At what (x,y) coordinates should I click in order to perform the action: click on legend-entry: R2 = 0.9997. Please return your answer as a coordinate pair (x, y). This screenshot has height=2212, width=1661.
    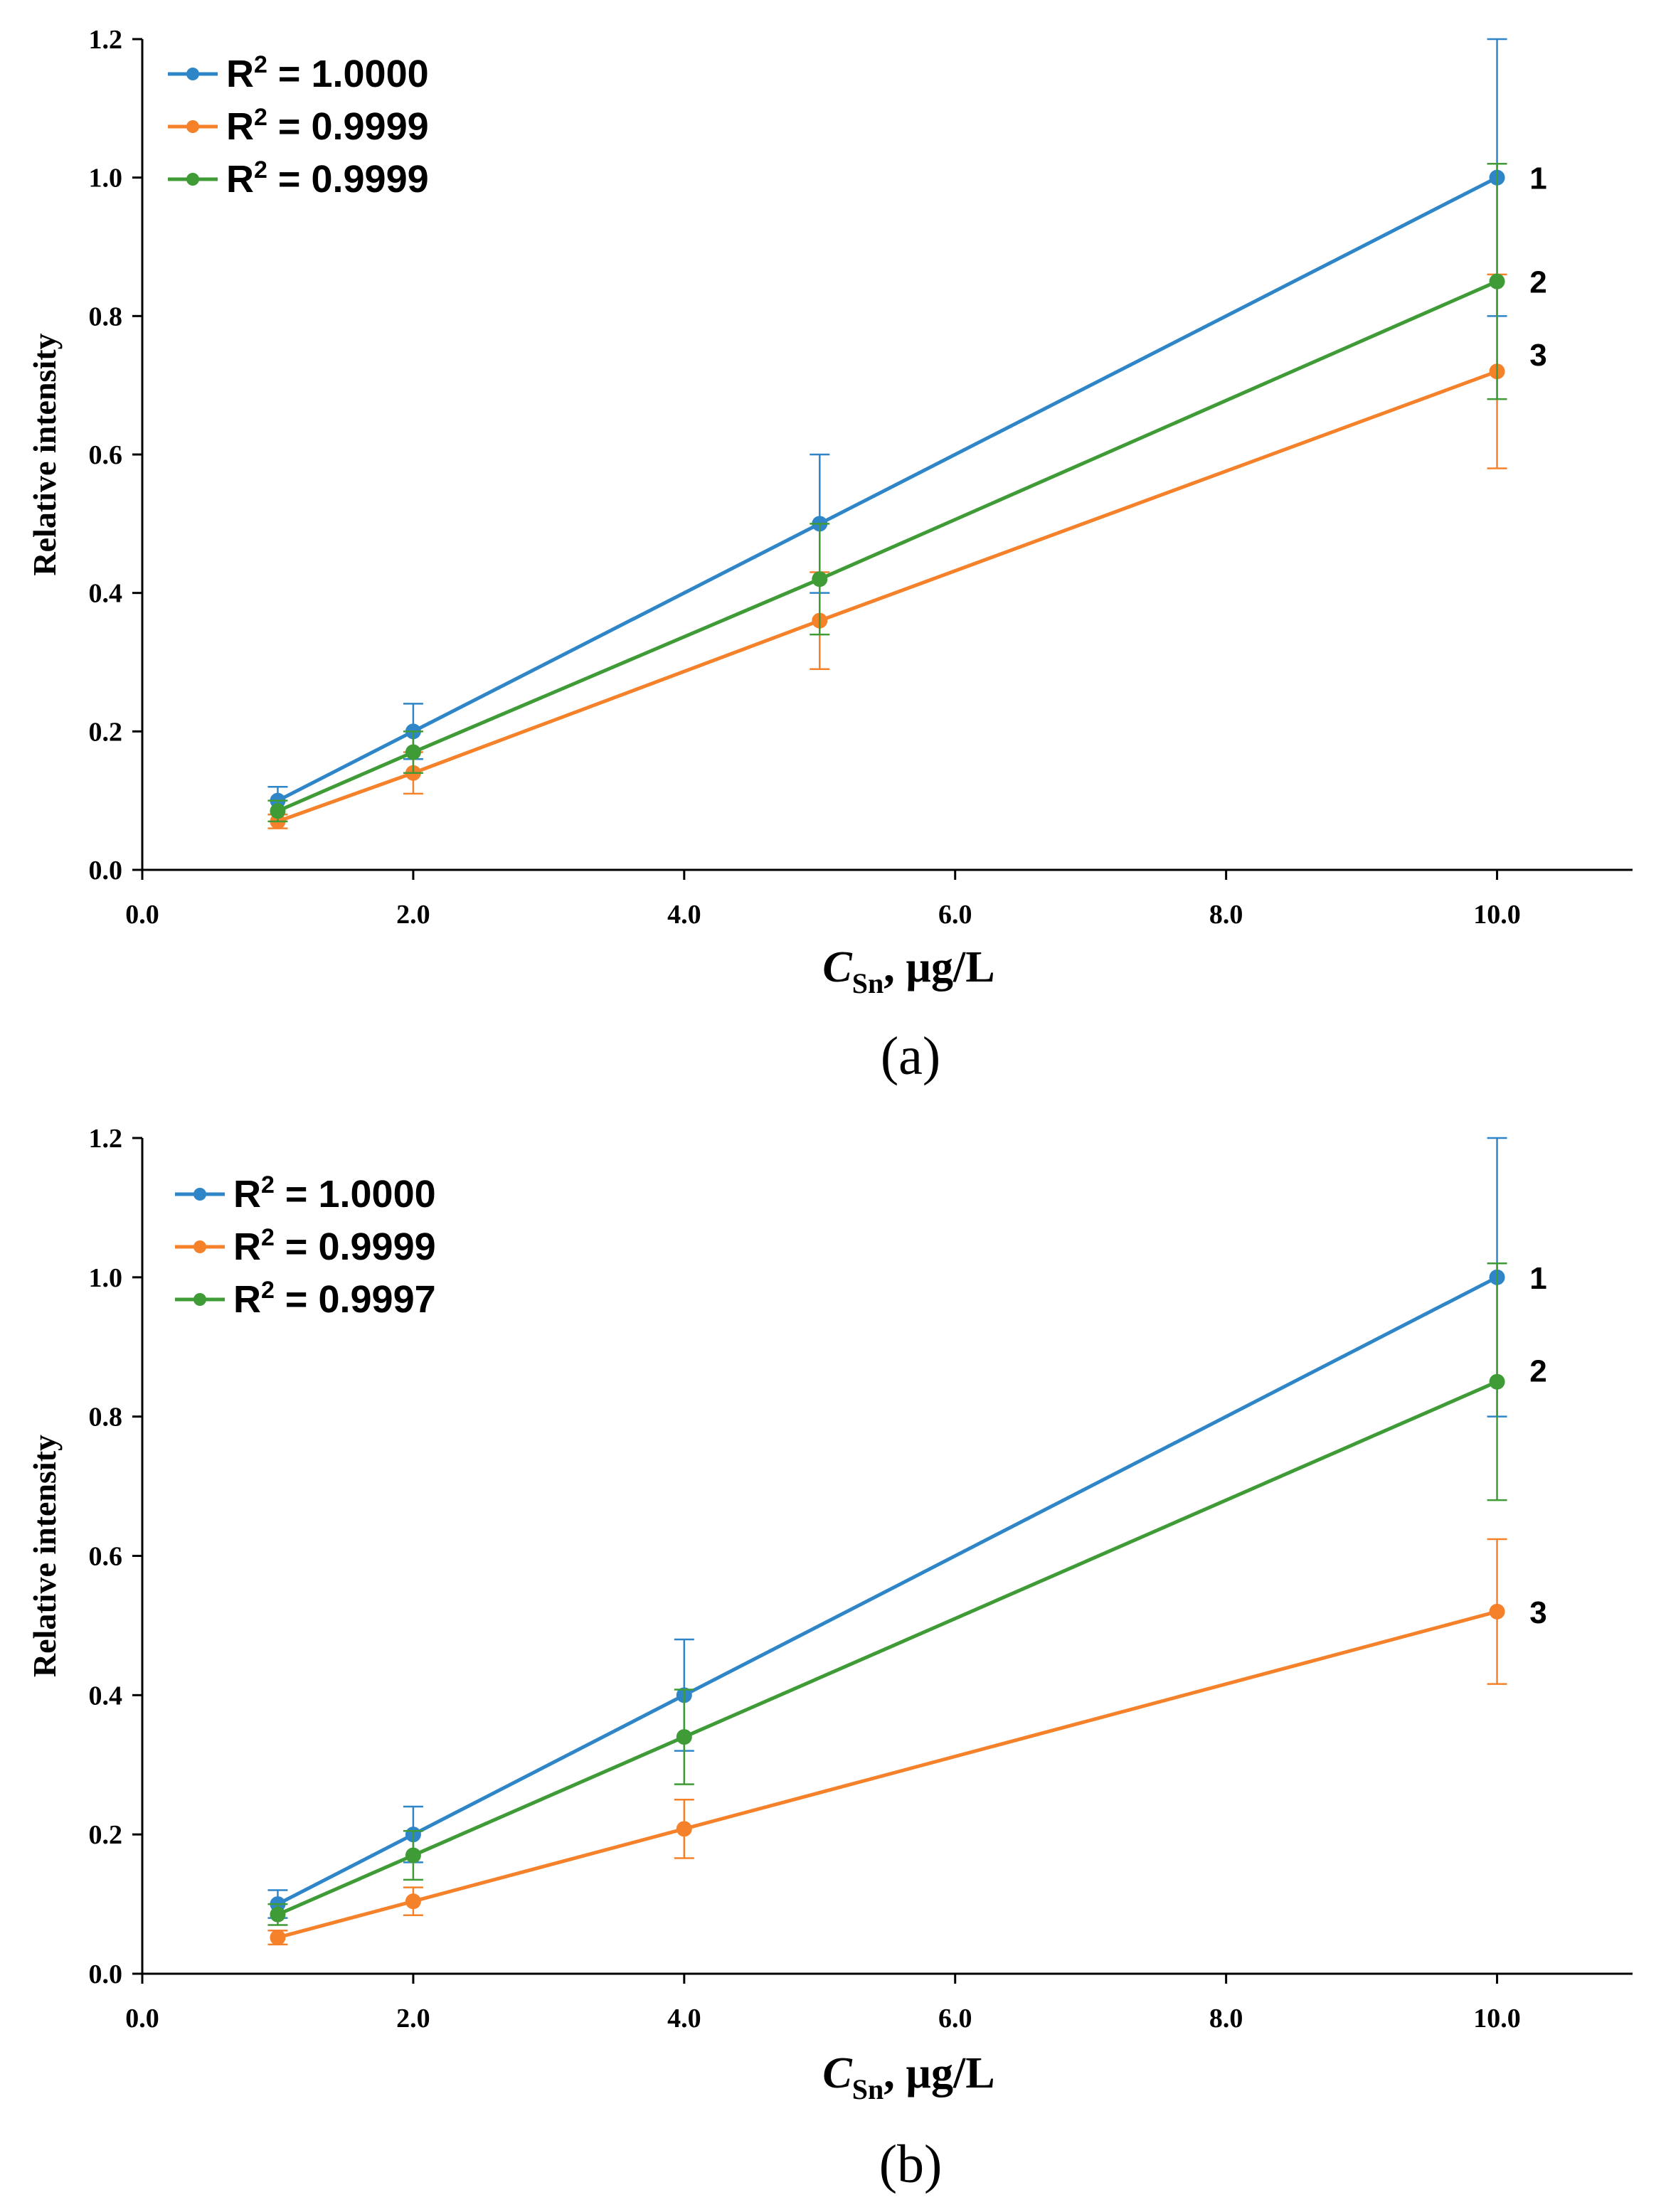
    Looking at the image, I should click on (334, 1299).